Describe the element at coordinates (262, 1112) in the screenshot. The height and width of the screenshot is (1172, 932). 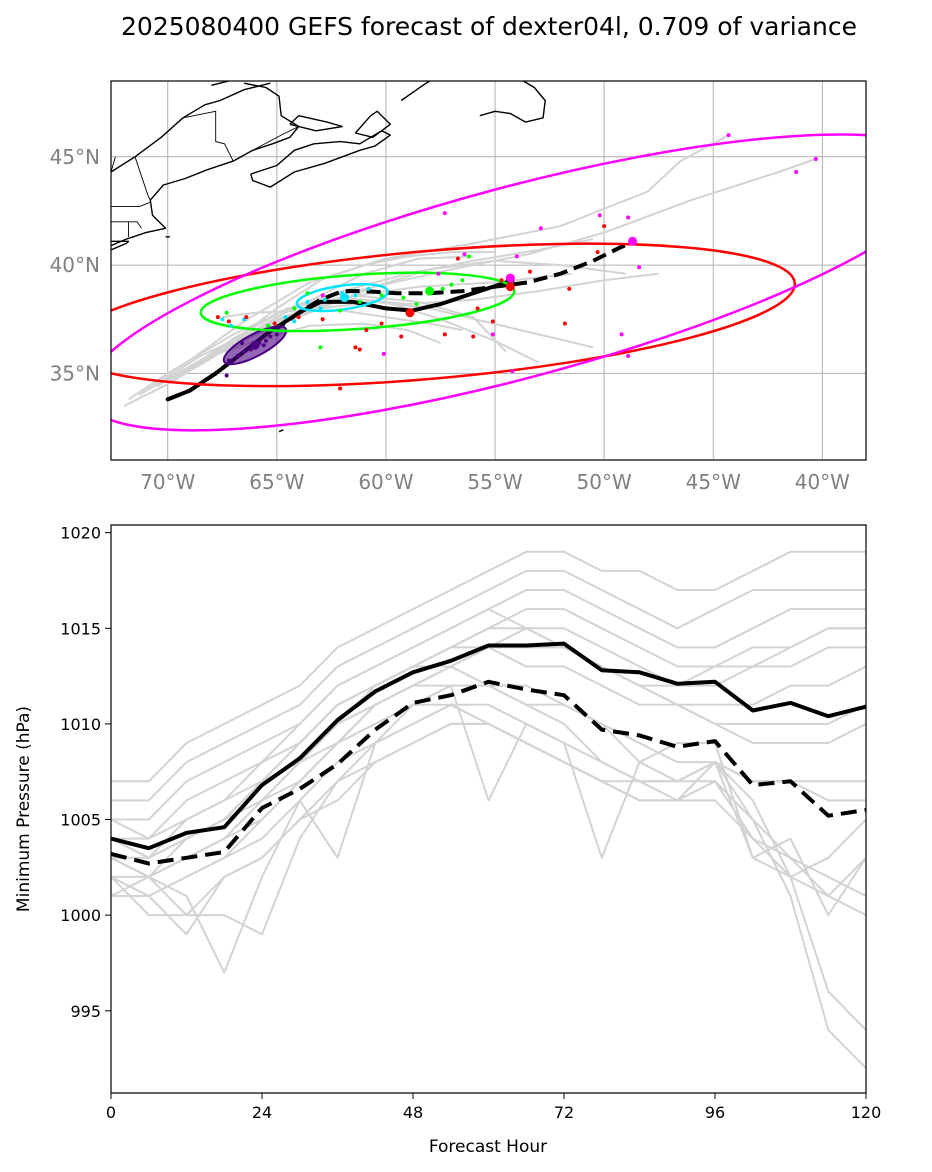
I see `x-tick-label: 24` at that location.